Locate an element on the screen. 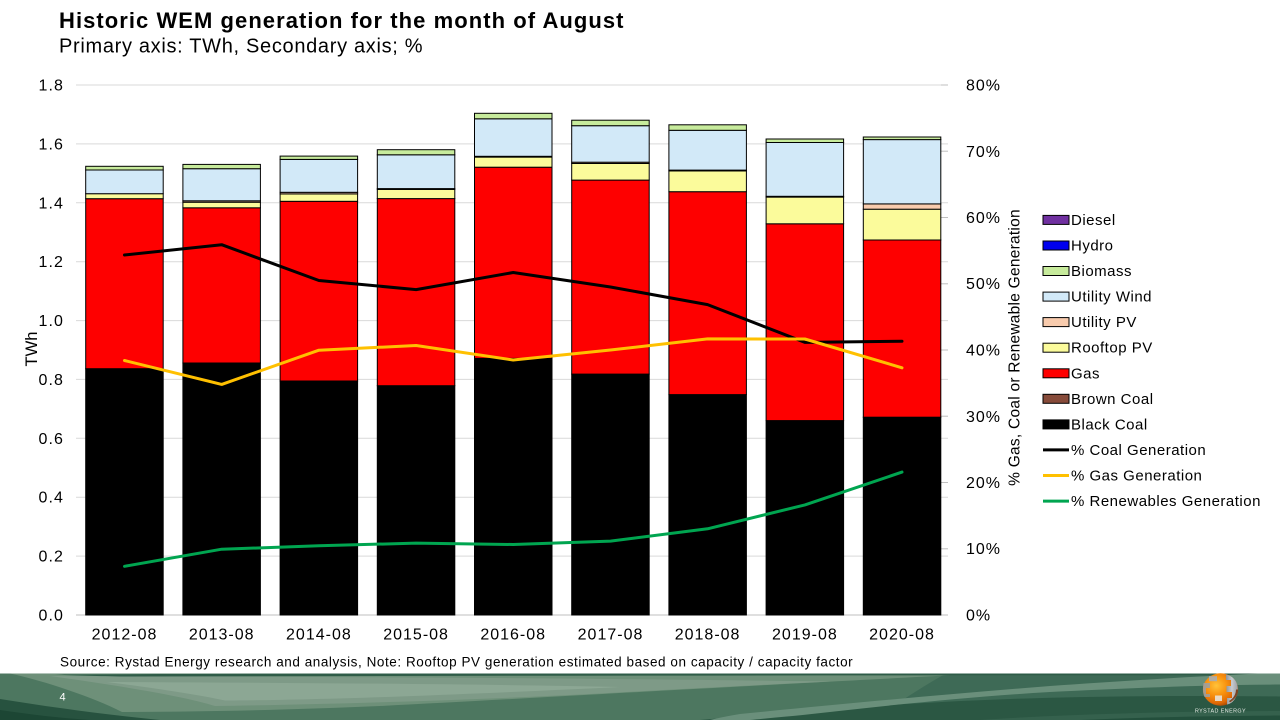  svg-text: Black Coal is located at coordinates (1109, 424).